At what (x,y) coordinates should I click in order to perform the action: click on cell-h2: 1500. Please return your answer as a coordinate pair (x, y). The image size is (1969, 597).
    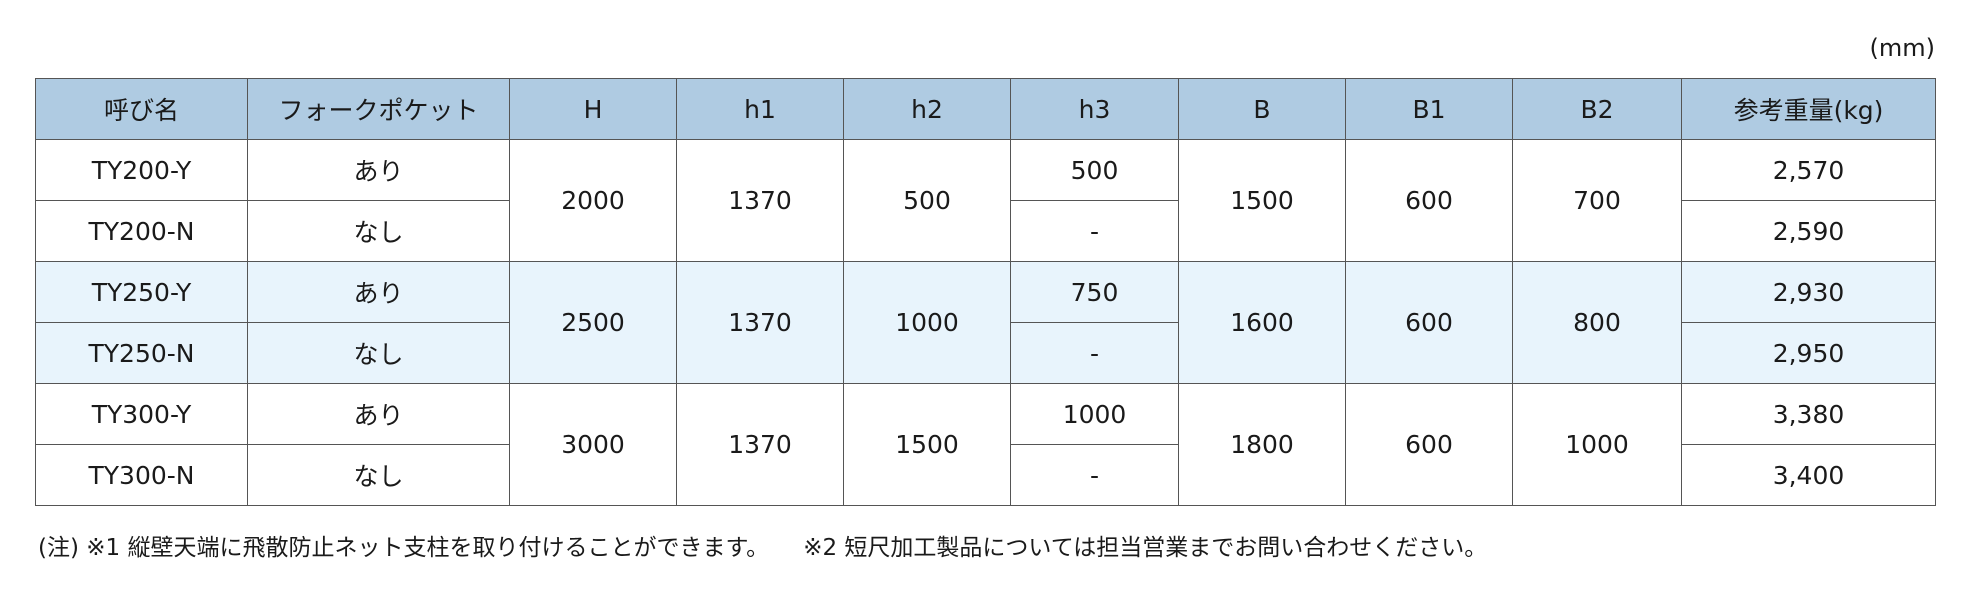
    Looking at the image, I should click on (927, 444).